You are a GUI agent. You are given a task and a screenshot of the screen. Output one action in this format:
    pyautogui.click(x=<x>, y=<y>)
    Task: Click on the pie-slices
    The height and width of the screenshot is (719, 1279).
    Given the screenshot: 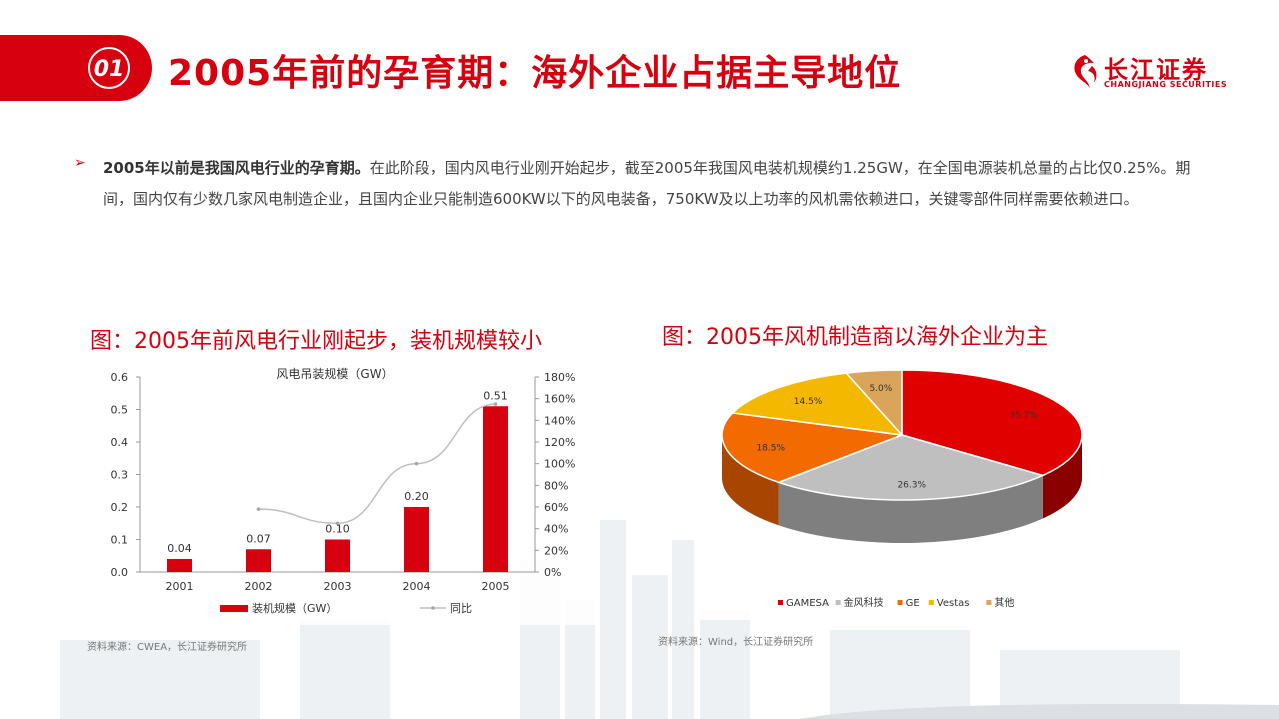 What is the action you would take?
    pyautogui.click(x=902, y=435)
    